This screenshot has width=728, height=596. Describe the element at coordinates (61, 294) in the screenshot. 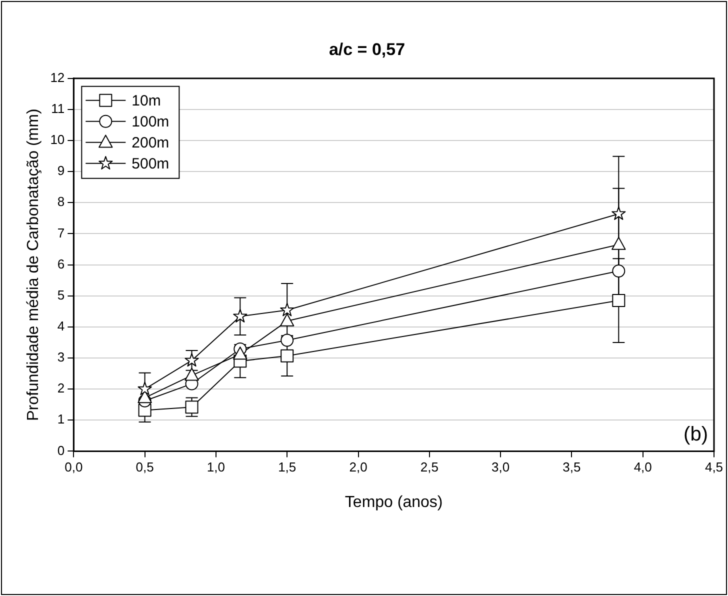

I see `y-tick-label: 5` at that location.